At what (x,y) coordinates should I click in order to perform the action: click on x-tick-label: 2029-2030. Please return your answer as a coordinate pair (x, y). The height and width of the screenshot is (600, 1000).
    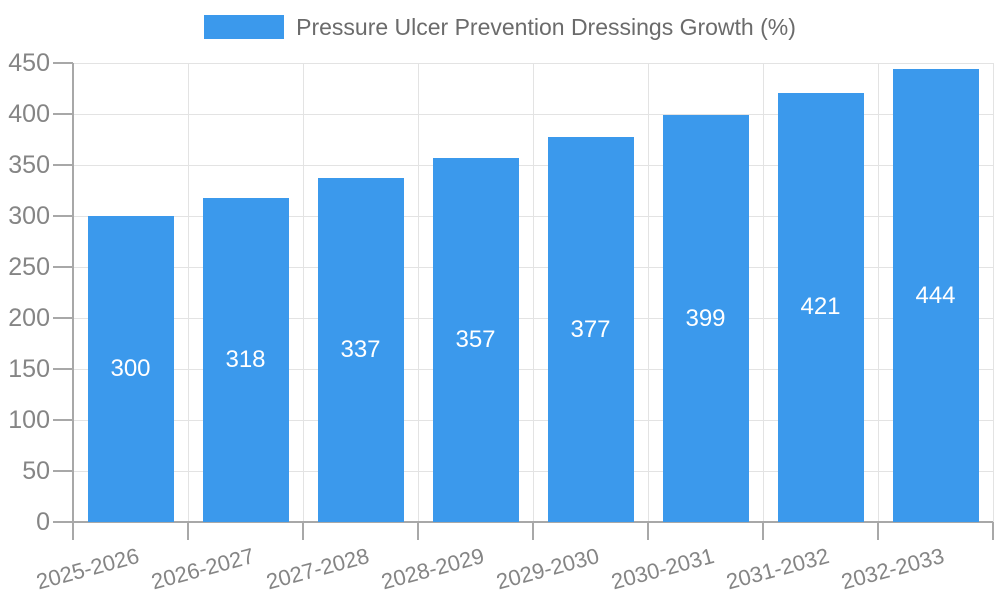
    Looking at the image, I should click on (547, 569).